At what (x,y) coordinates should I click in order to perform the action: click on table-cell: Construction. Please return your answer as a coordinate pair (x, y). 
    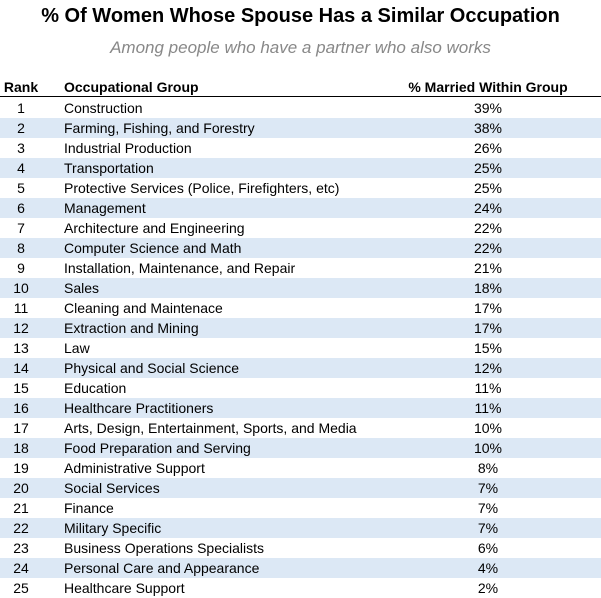
    Looking at the image, I should click on (103, 108).